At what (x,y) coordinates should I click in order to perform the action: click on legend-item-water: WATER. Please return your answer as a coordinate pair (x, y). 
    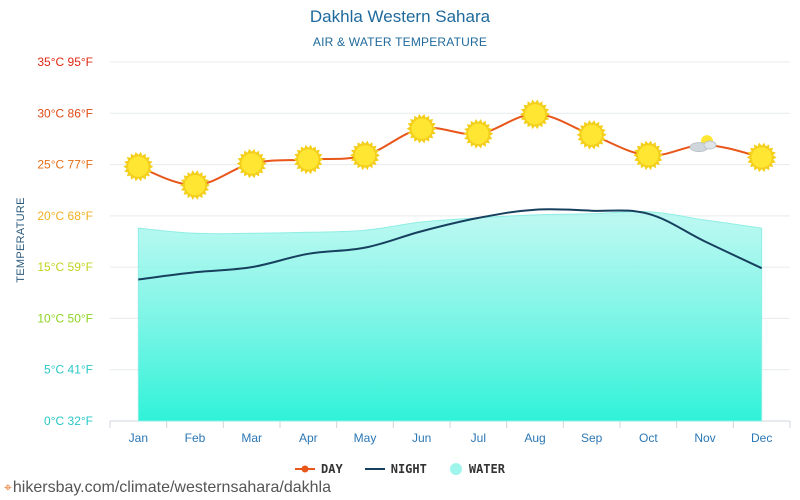
    Looking at the image, I should click on (477, 469).